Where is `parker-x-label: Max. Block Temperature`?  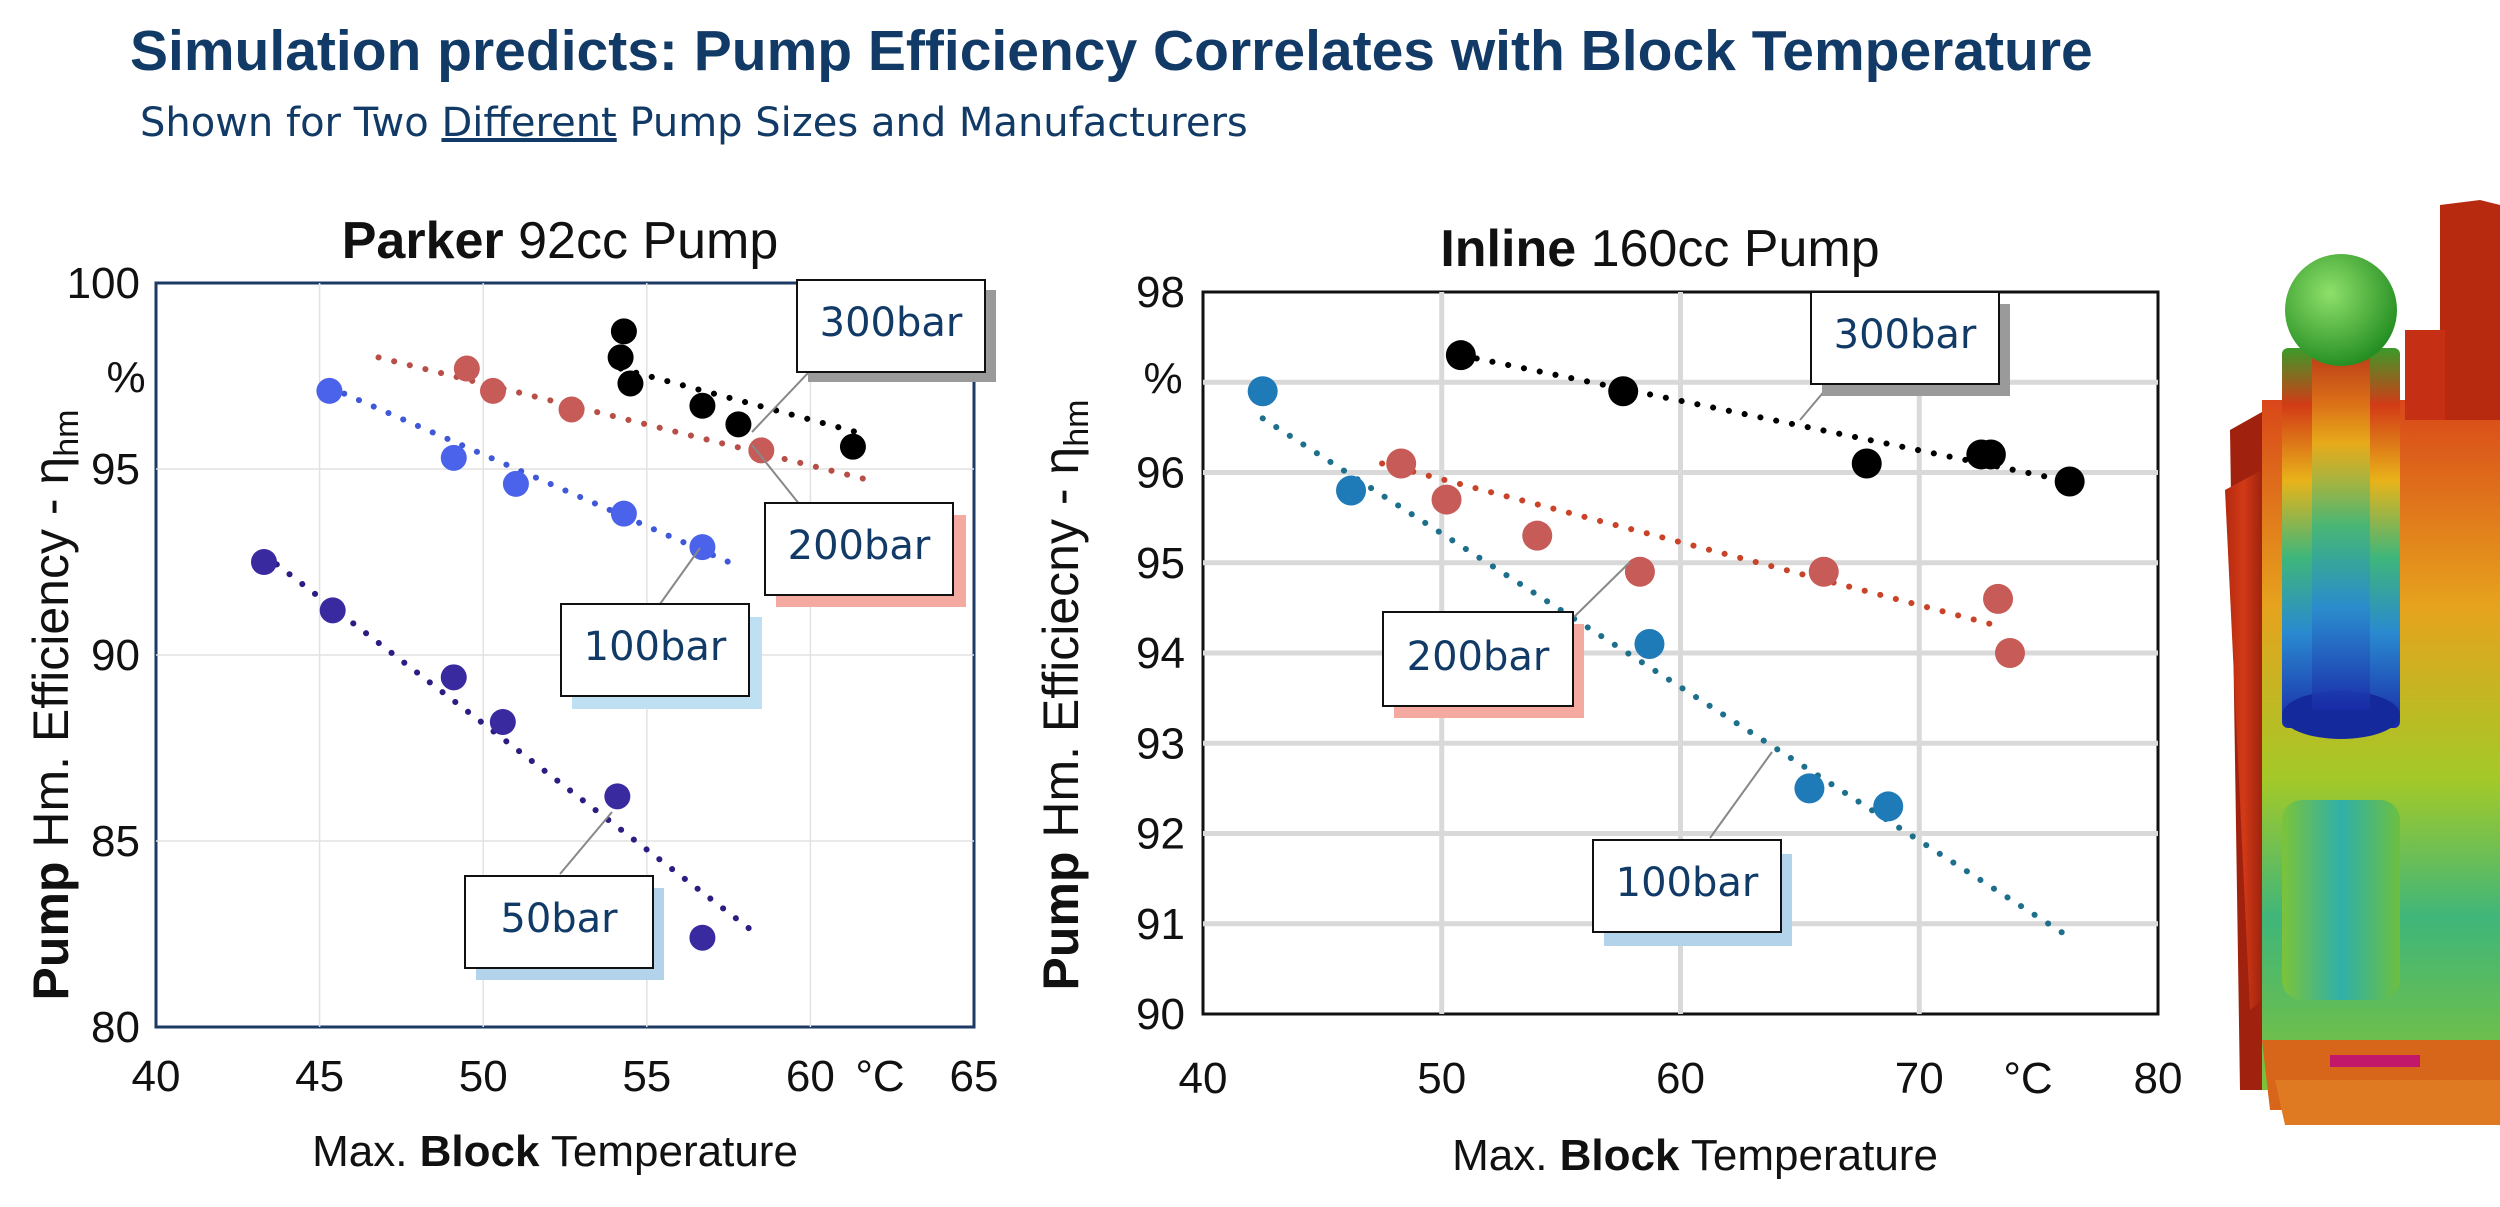 parker-x-label: Max. Block Temperature is located at coordinates (555, 1151).